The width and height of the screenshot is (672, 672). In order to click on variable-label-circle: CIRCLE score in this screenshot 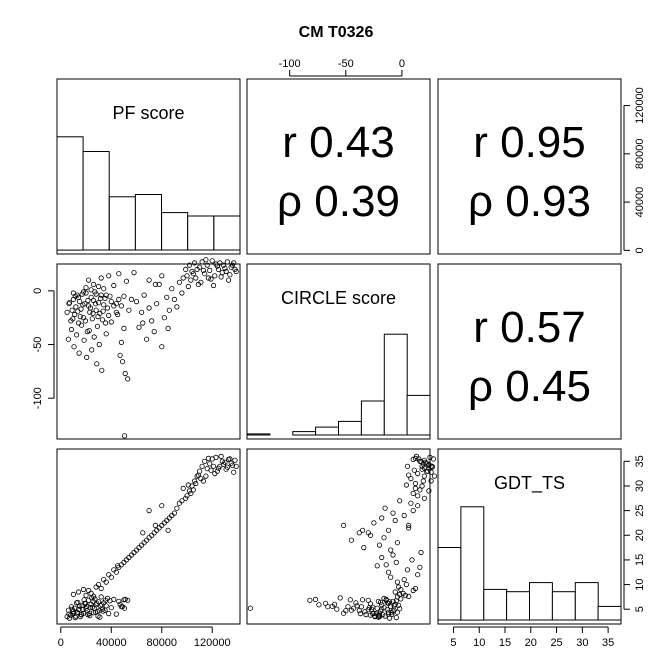, I will do `click(338, 298)`.